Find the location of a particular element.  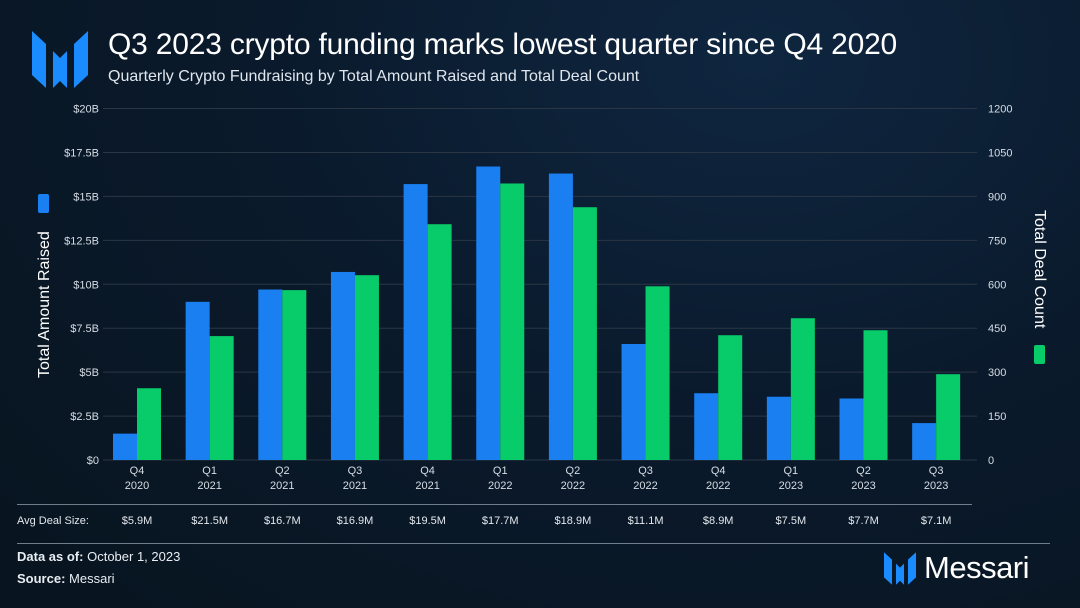

left-tick-label: $0 is located at coordinates (93, 461).